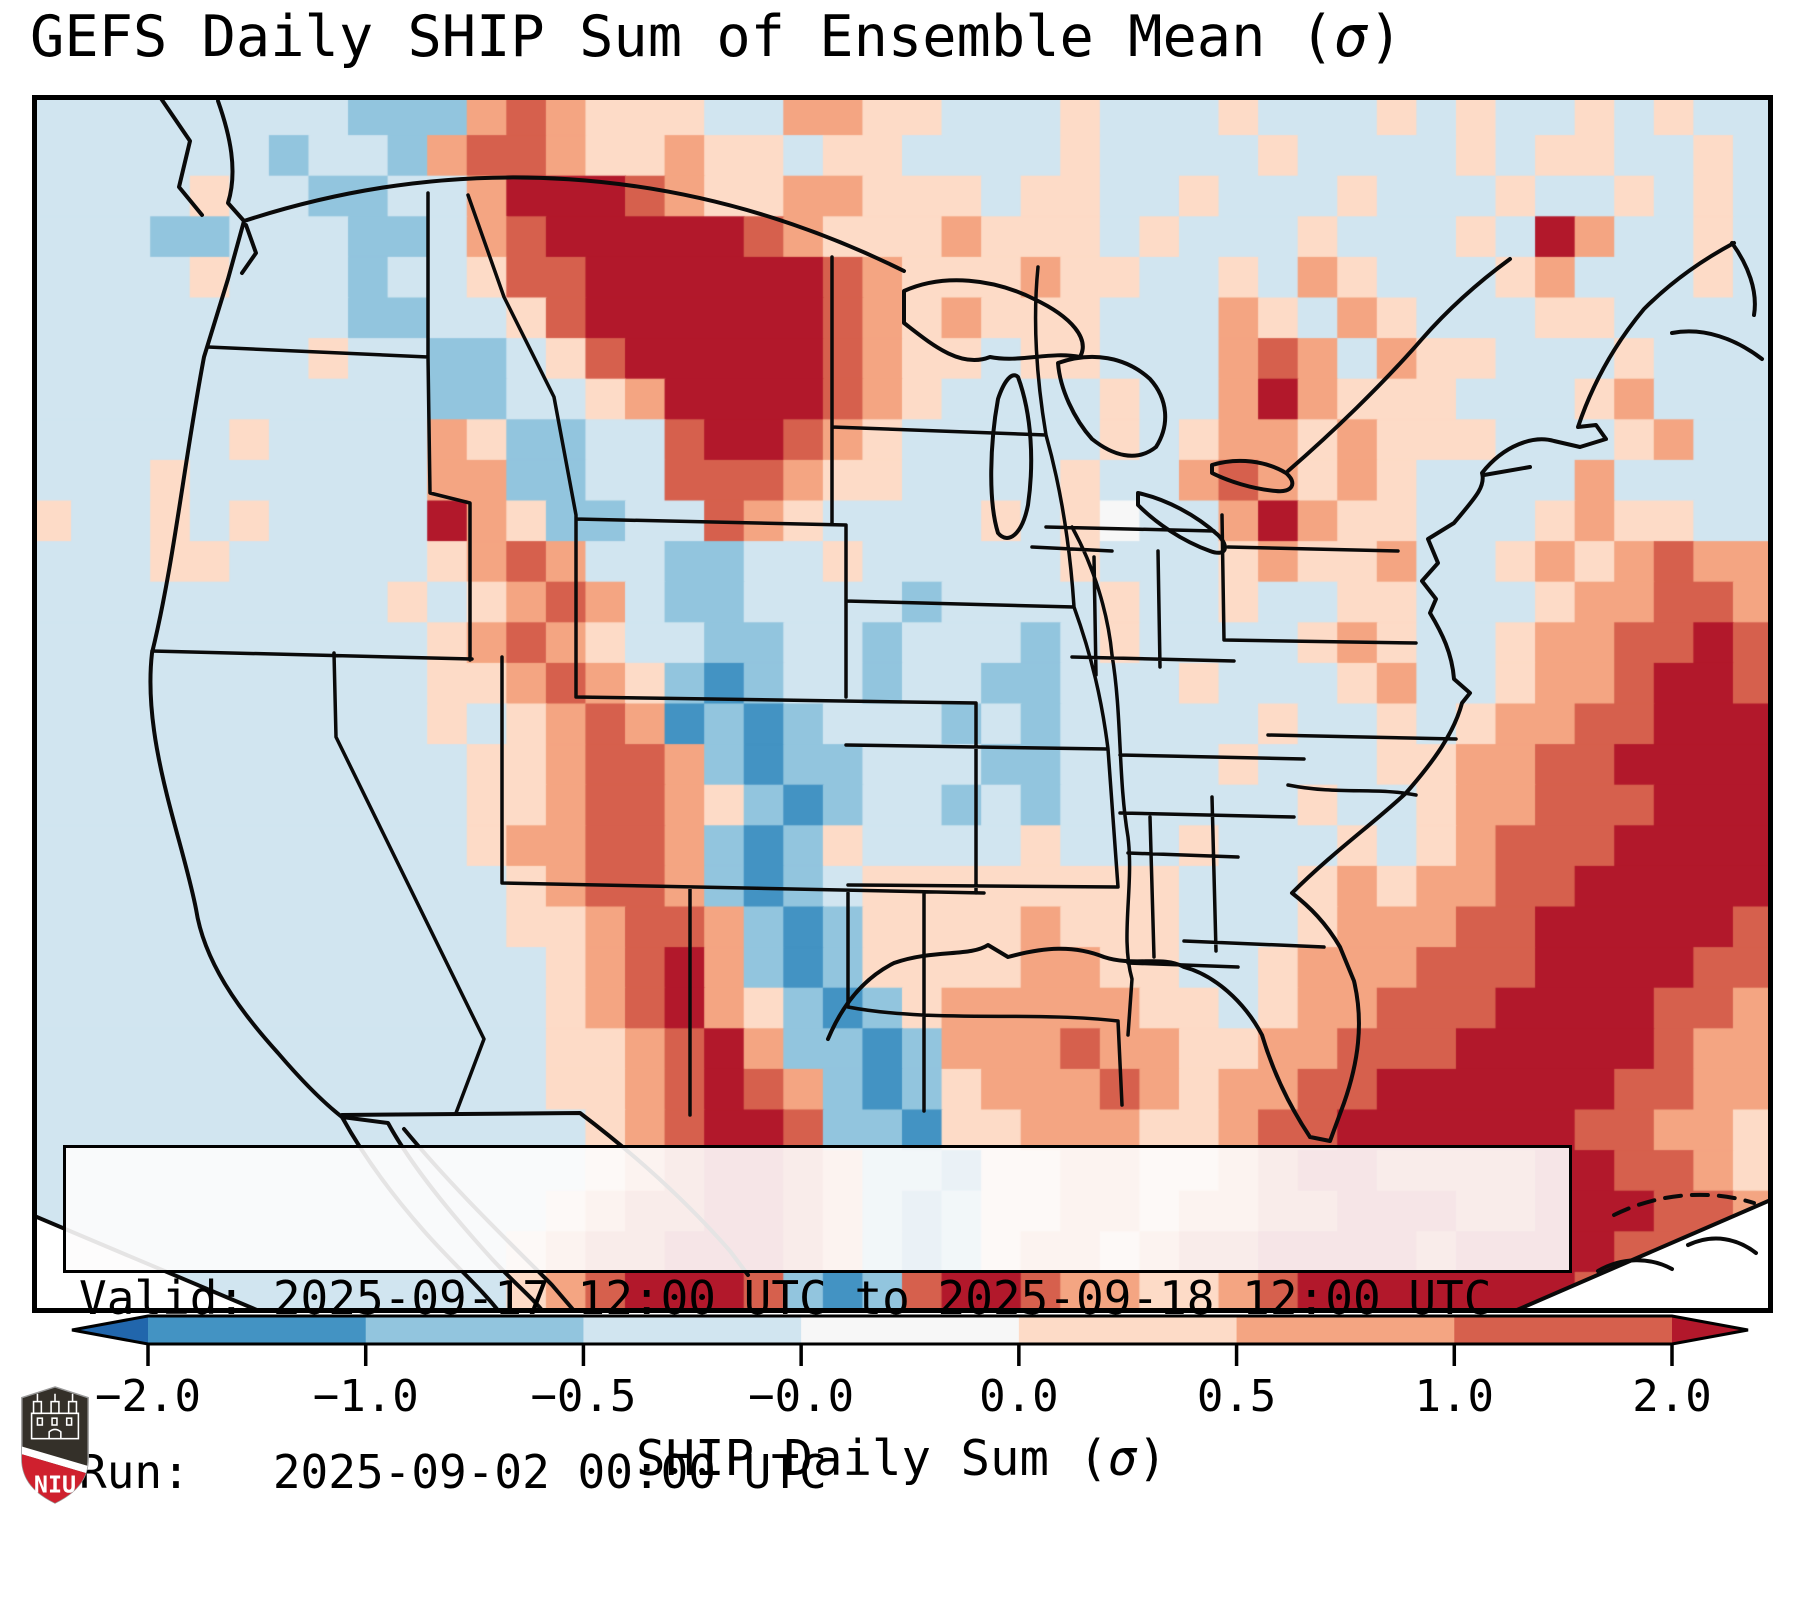 The width and height of the screenshot is (1803, 1617). Describe the element at coordinates (1152, 1458) in the screenshot. I see `colorbar-label-close-paren: )` at that location.